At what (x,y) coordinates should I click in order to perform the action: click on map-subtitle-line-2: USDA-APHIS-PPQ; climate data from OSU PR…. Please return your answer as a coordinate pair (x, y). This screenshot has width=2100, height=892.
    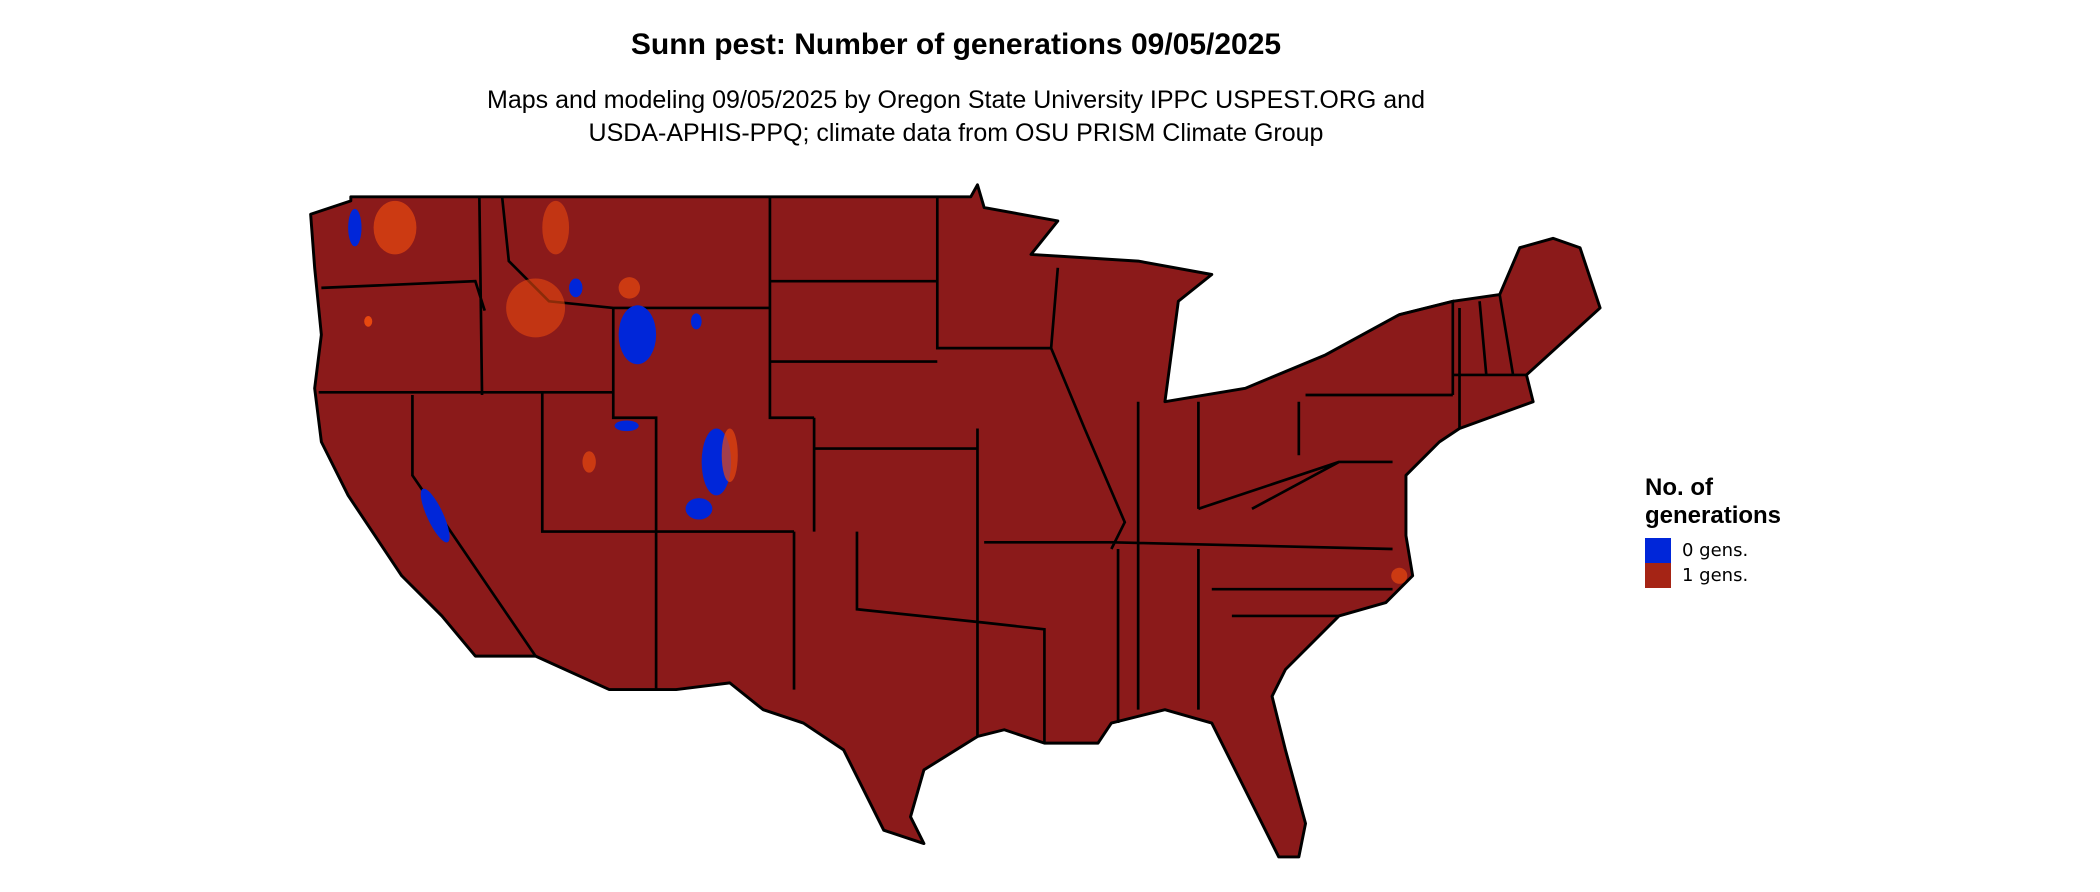
    Looking at the image, I should click on (956, 133).